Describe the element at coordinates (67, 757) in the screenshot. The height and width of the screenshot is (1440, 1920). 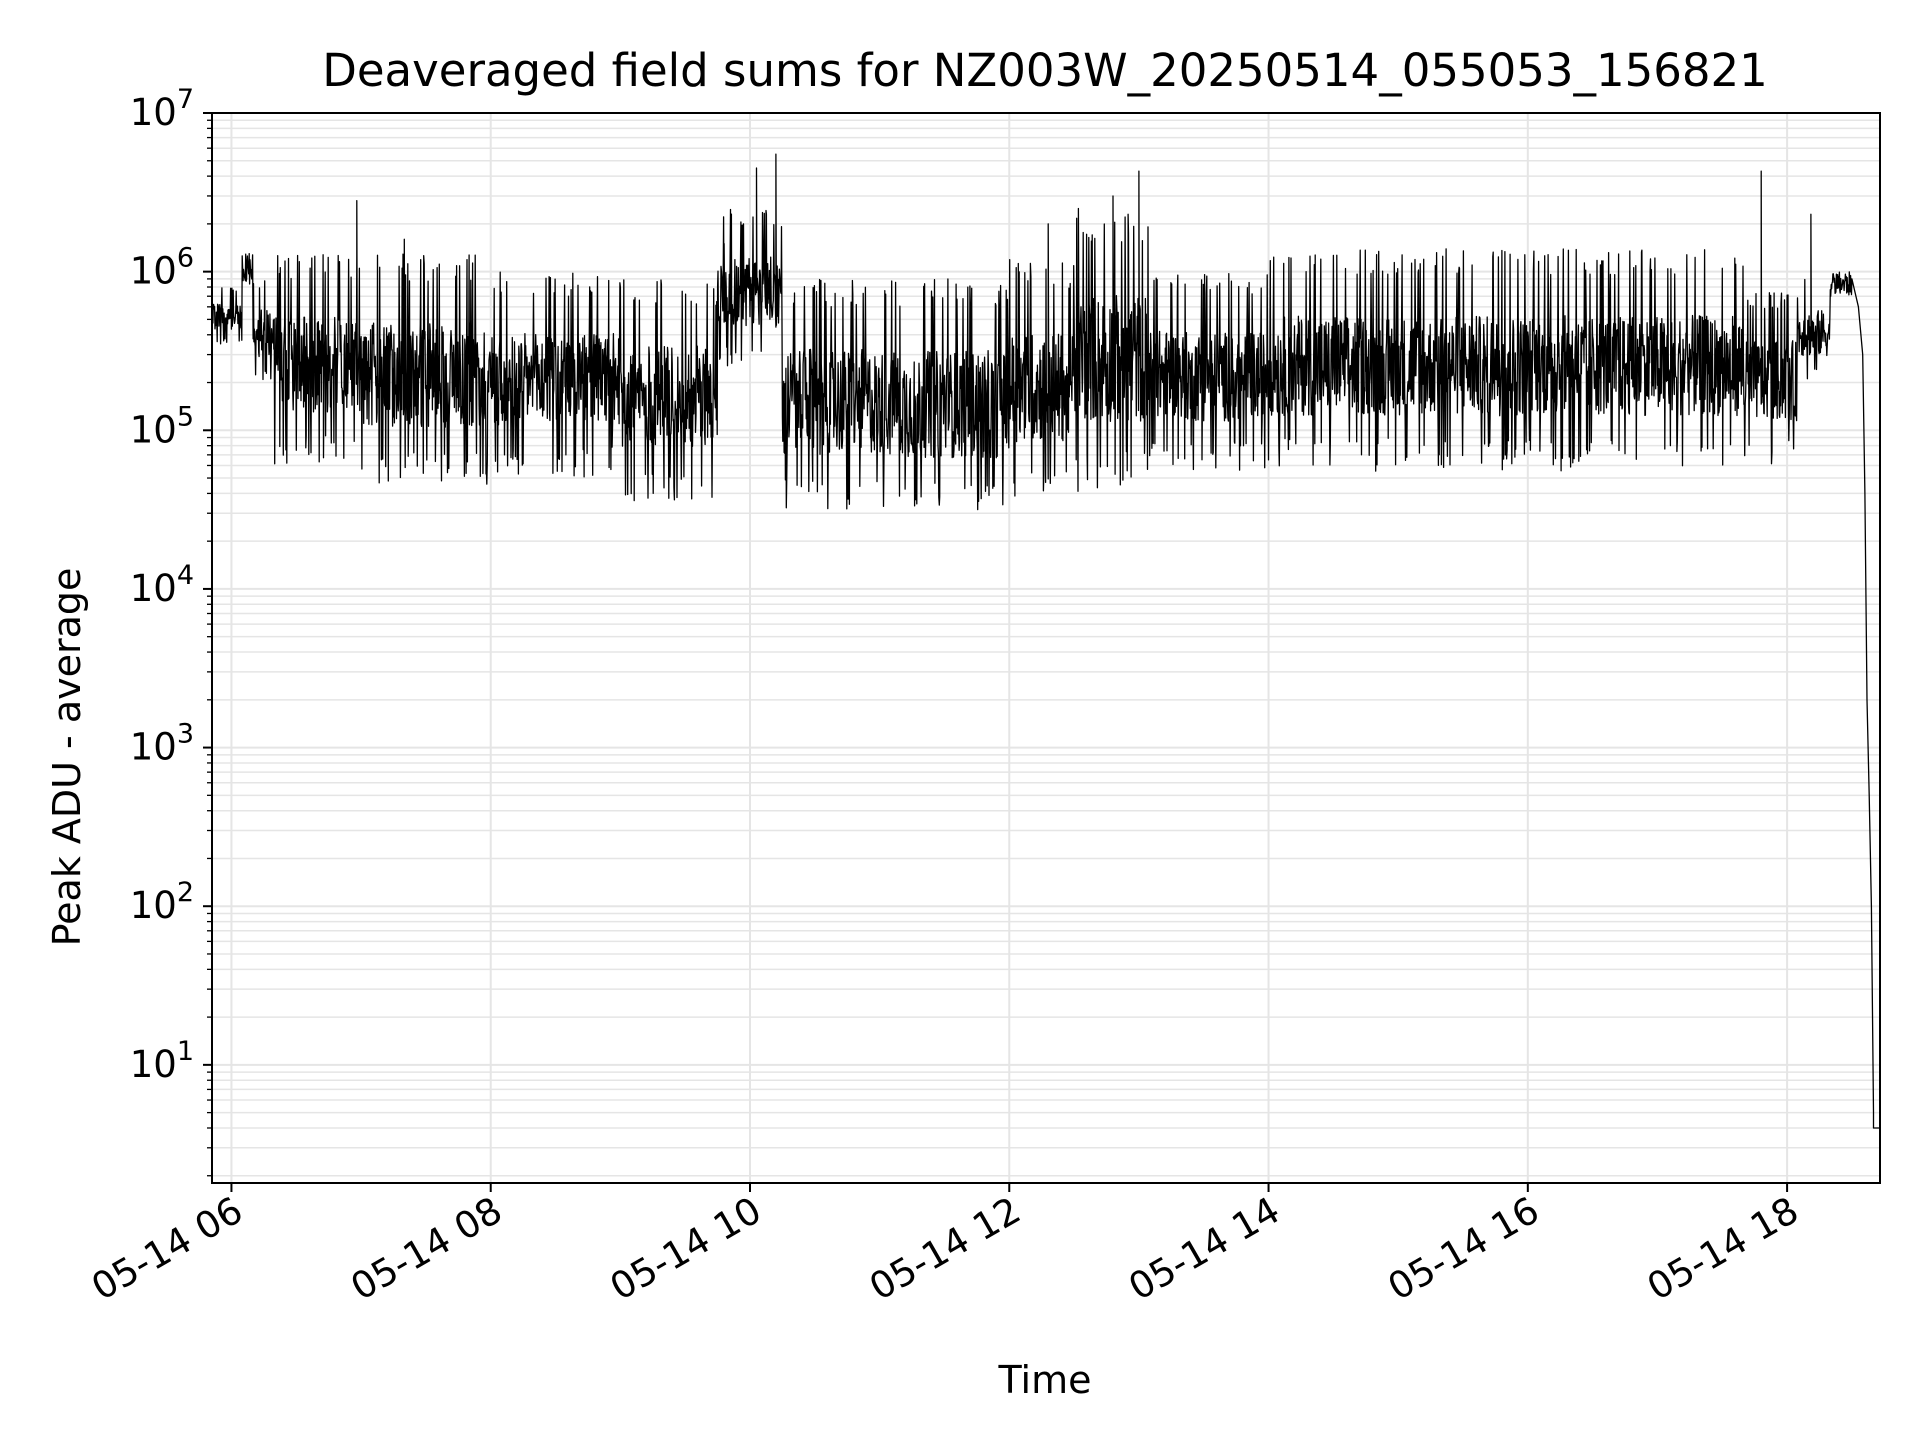
I see `y-axis-label: Peak ADU - average` at that location.